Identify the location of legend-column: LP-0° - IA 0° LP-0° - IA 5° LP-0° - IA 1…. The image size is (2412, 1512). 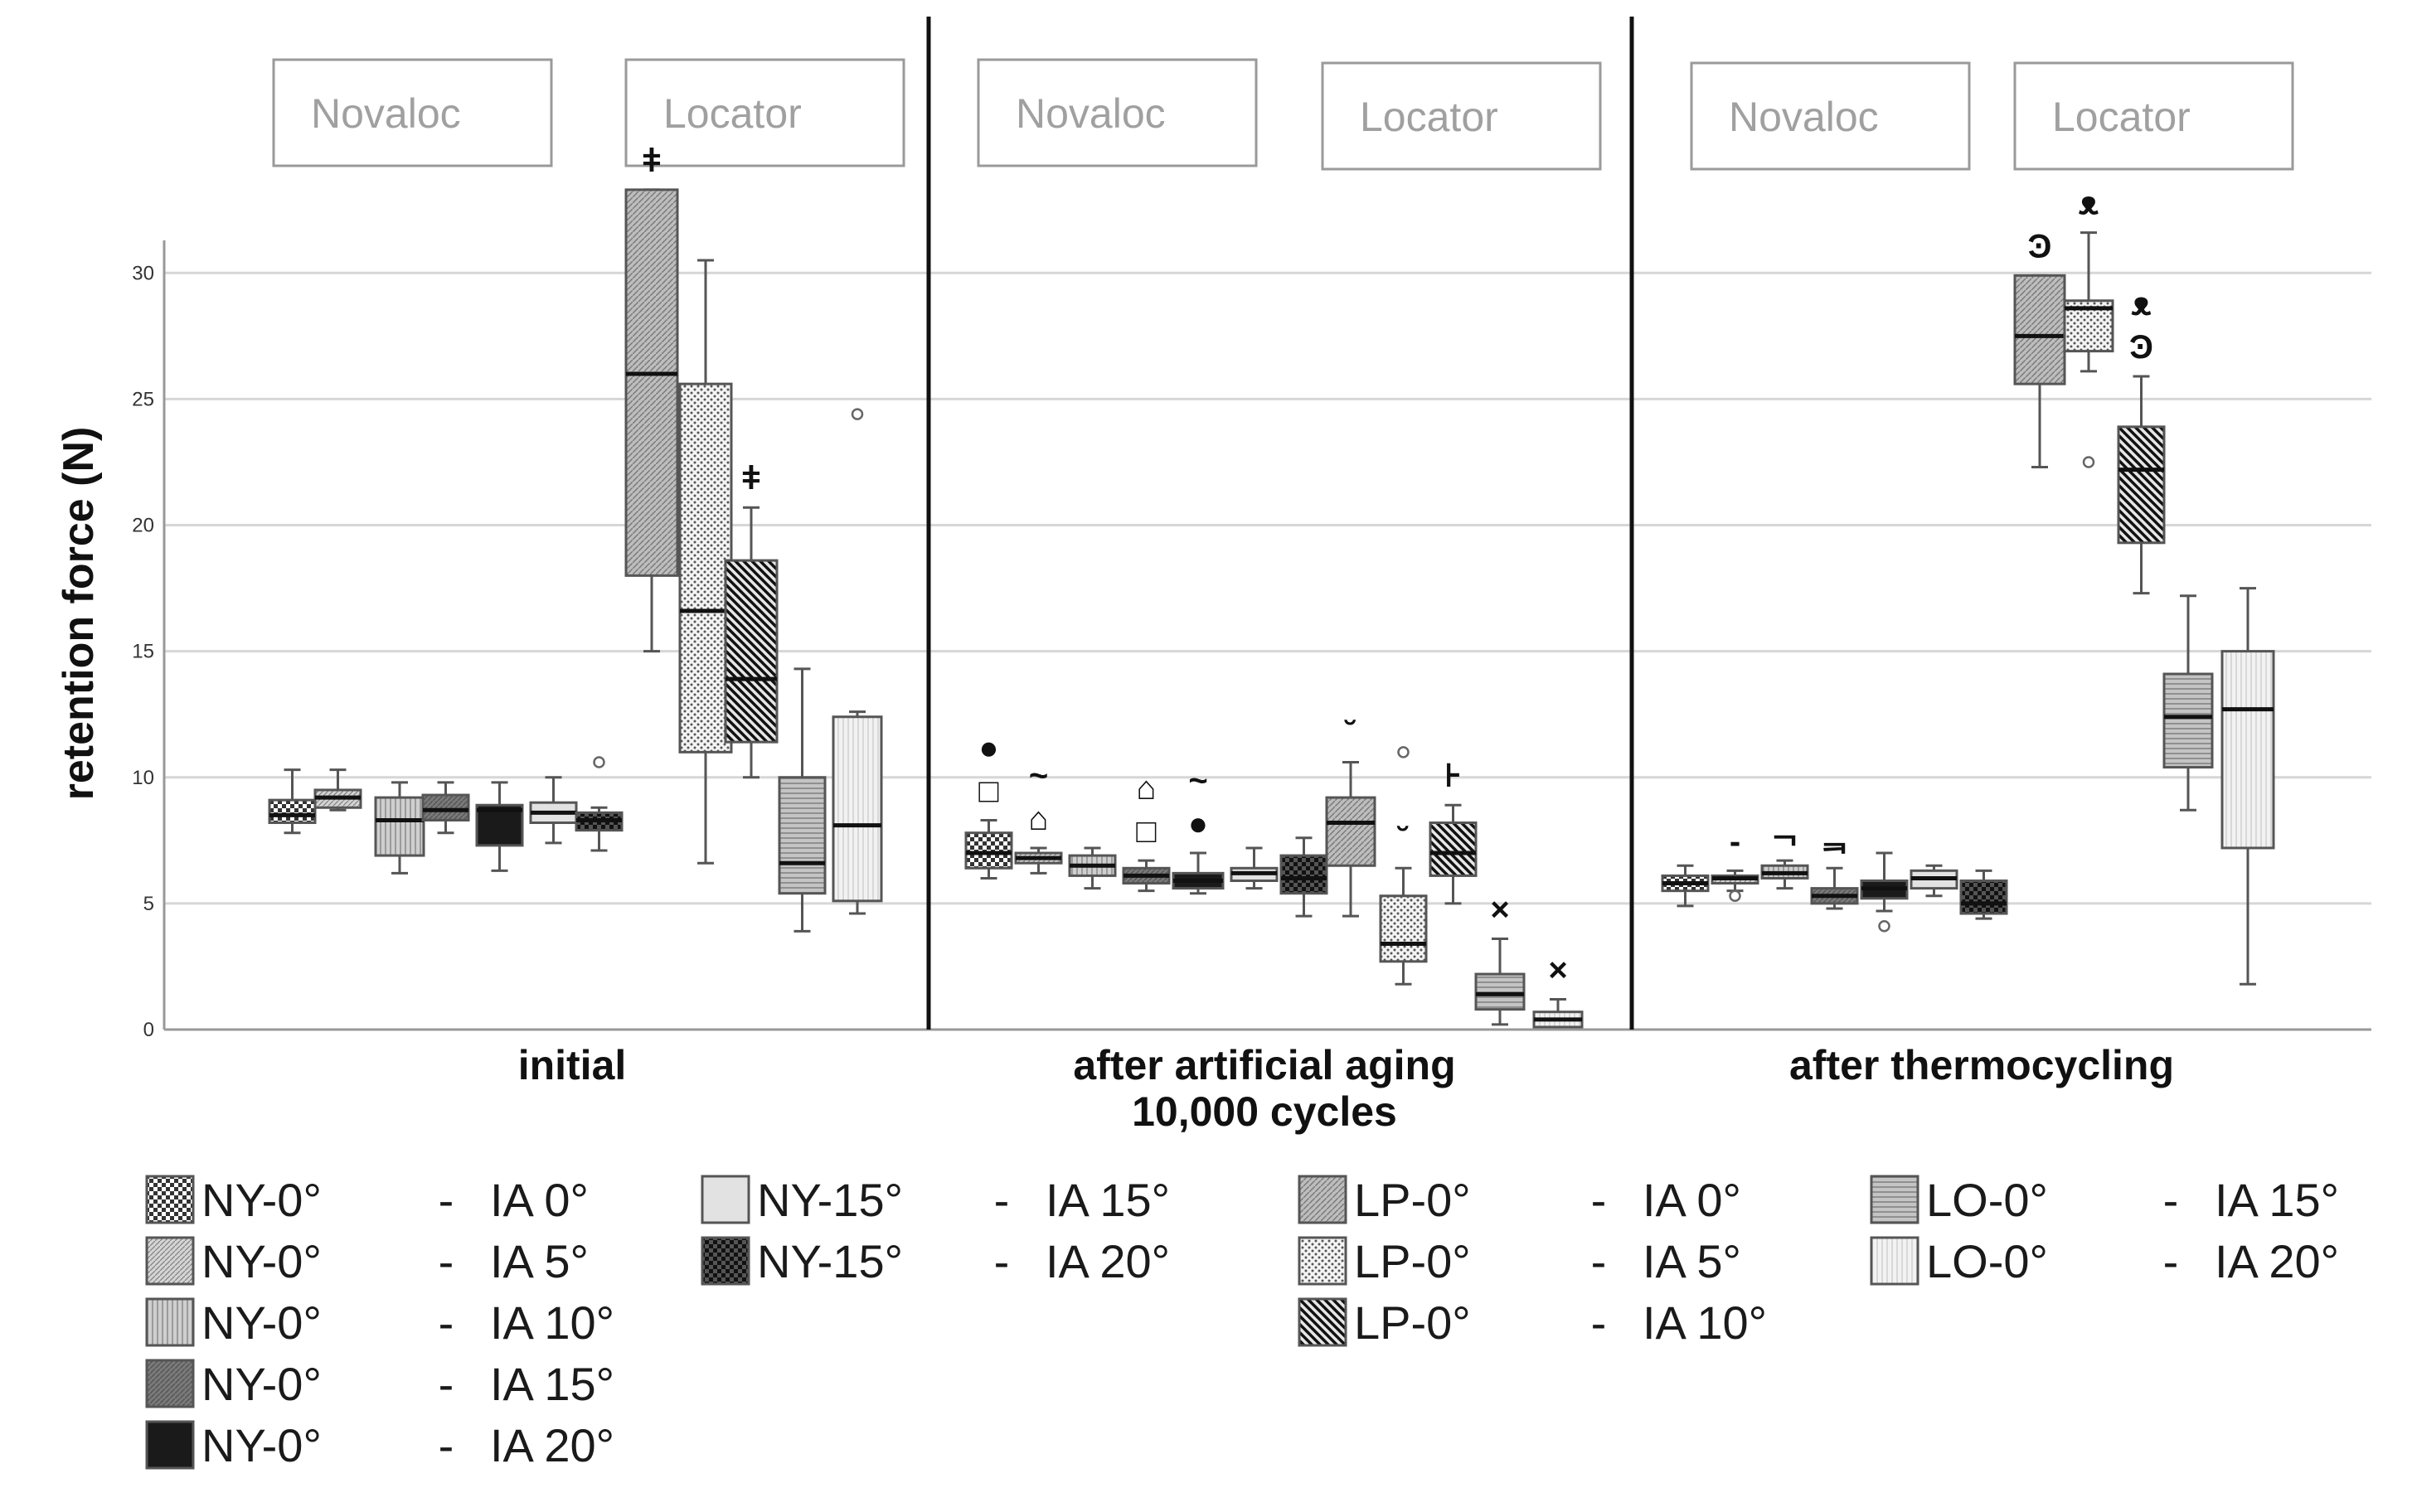
(1533, 1261).